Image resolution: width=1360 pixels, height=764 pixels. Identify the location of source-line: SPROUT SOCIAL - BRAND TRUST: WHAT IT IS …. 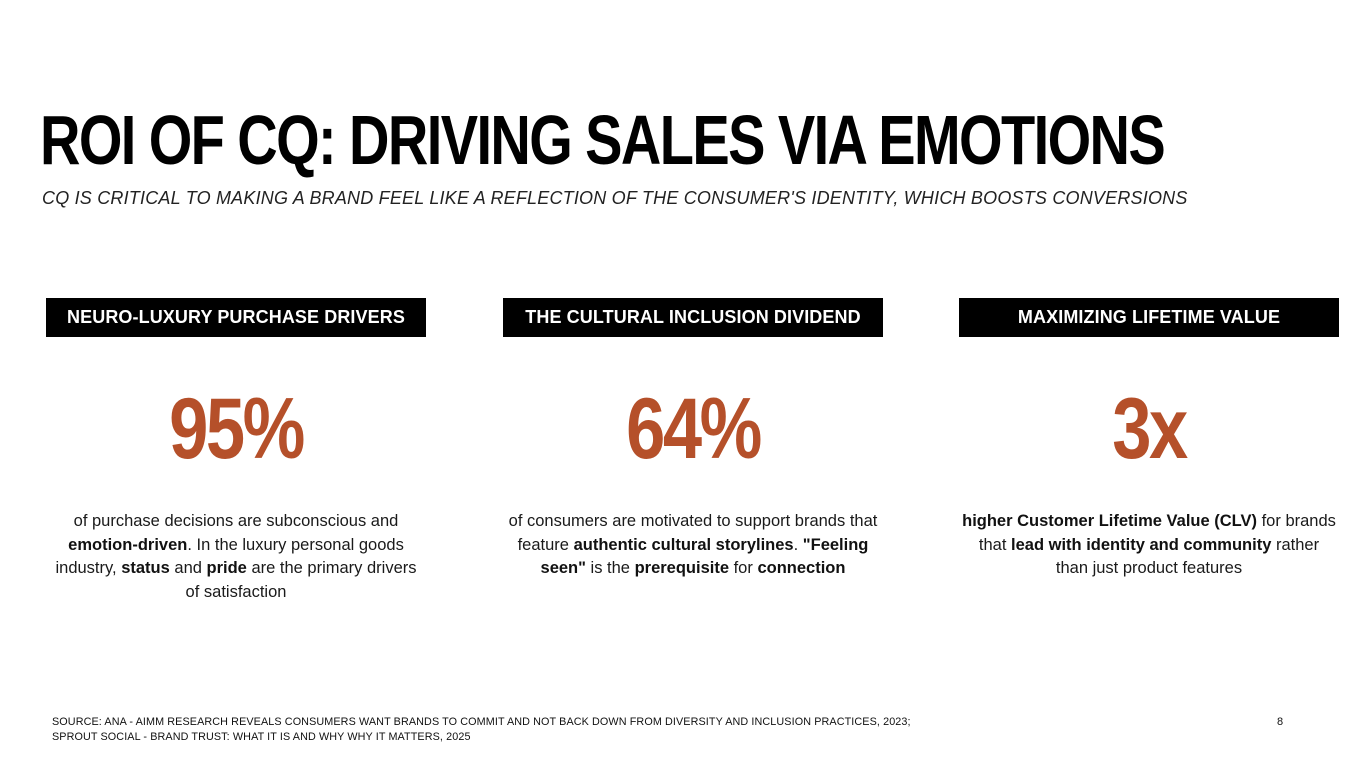
(261, 736).